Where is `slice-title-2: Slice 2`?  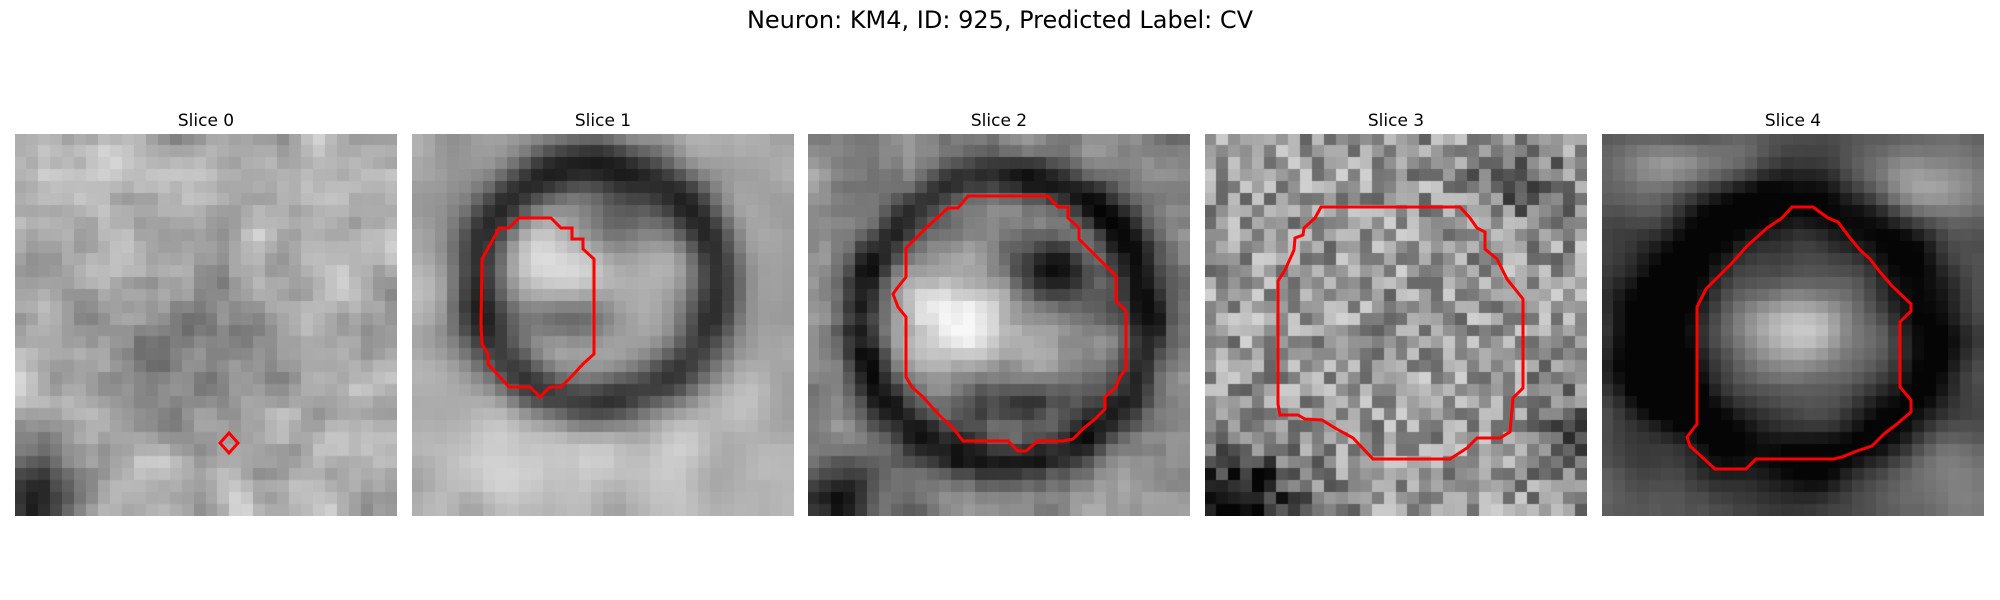 slice-title-2: Slice 2 is located at coordinates (999, 121).